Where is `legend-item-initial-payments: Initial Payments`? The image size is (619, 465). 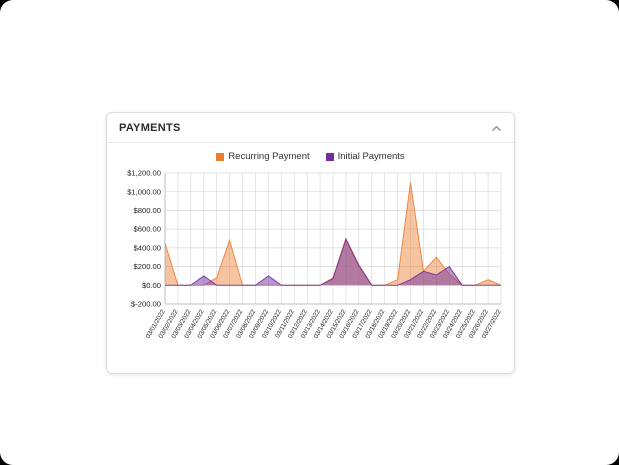
legend-item-initial-payments: Initial Payments is located at coordinates (365, 156).